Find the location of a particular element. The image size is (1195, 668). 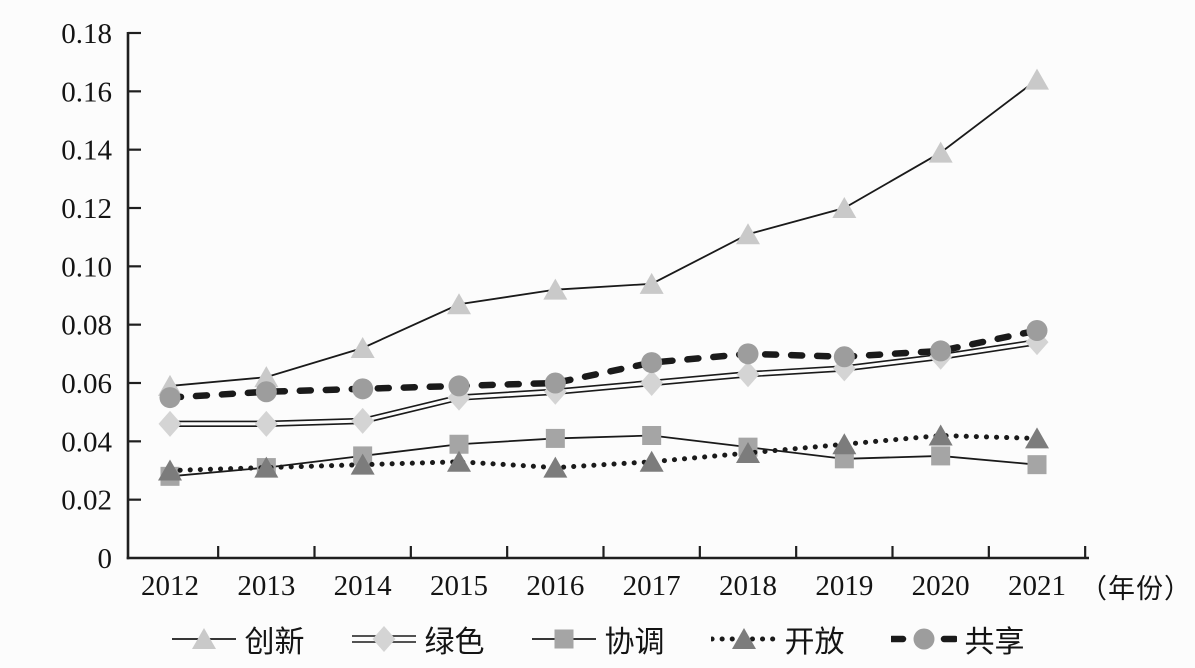

legend-swatch-green-diamond-icon is located at coordinates (383, 639).